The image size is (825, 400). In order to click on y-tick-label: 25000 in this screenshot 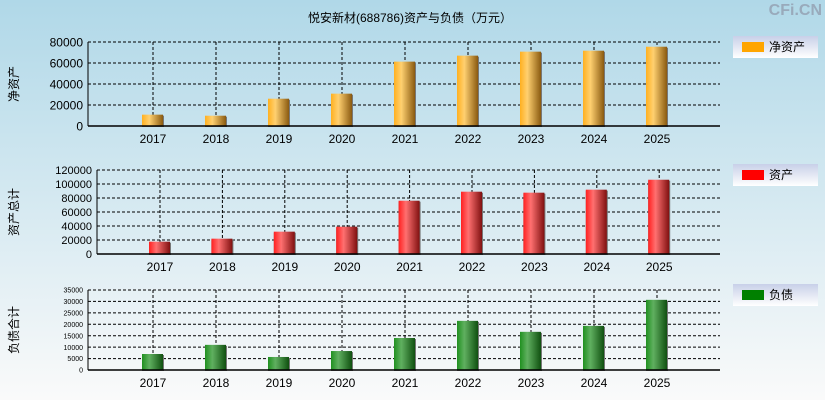, I will do `click(74, 314)`.